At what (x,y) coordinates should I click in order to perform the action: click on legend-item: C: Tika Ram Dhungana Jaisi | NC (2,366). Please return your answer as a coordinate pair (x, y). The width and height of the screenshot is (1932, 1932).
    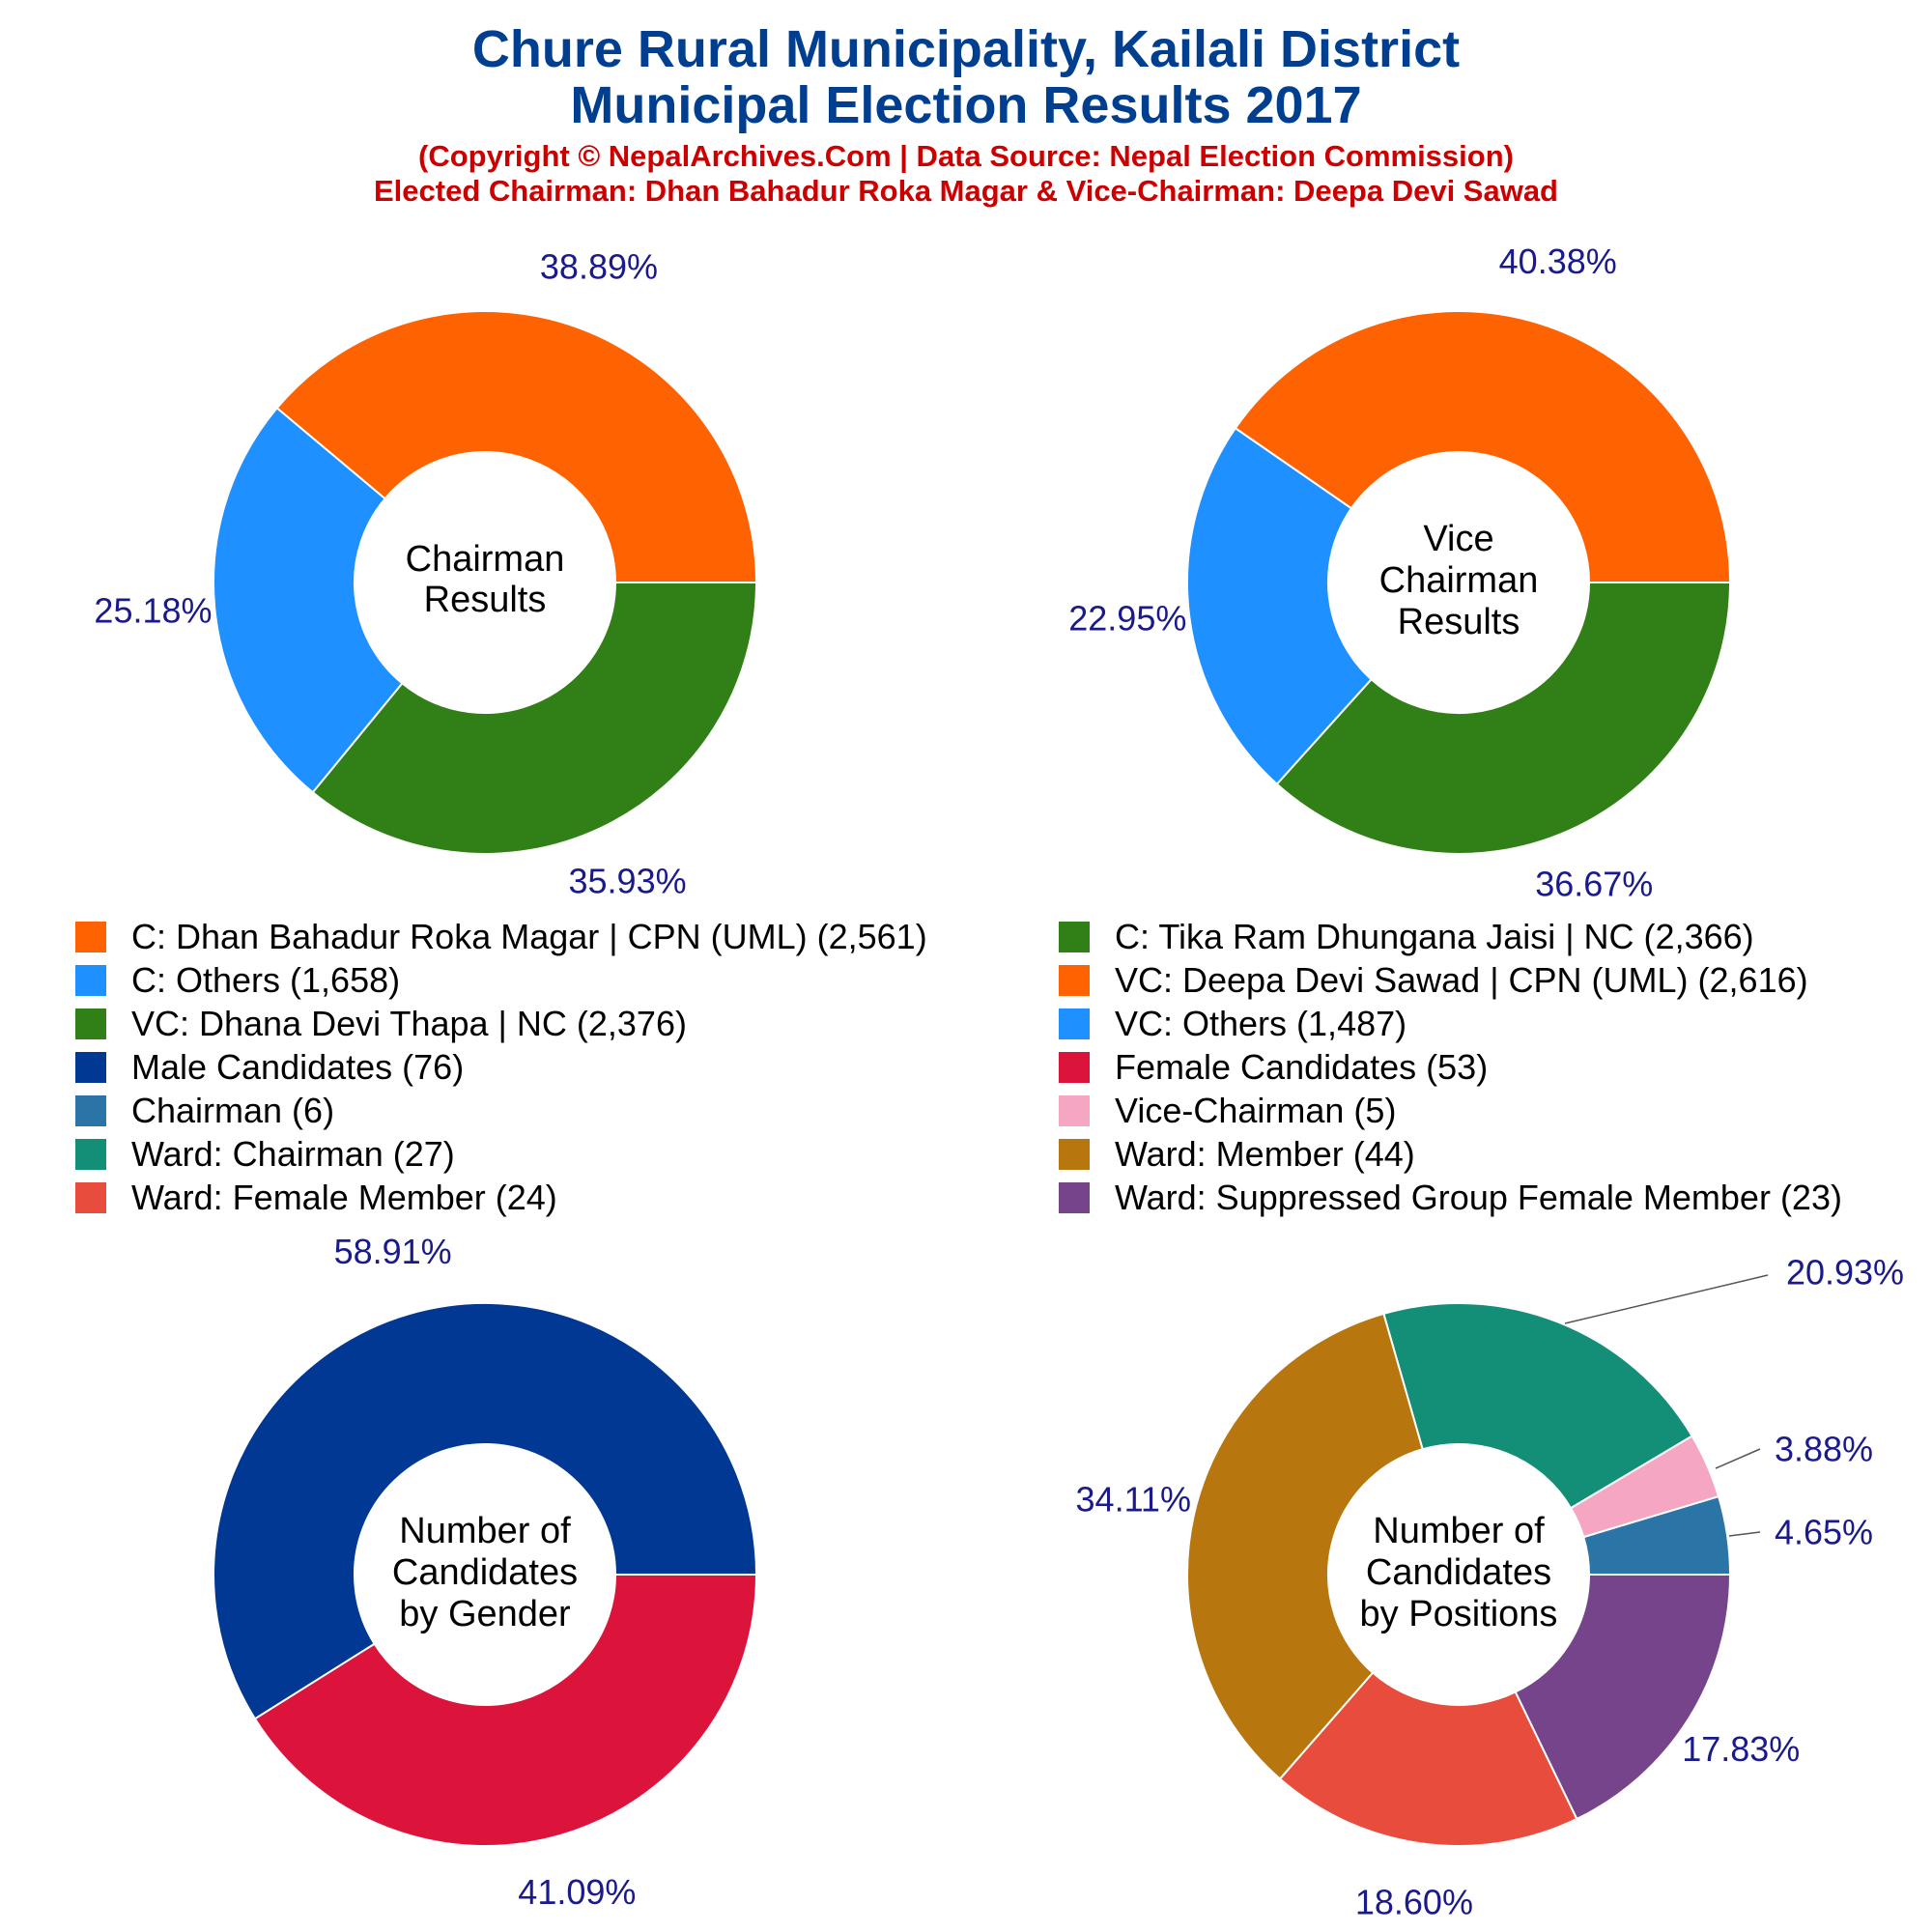
    Looking at the image, I should click on (1406, 936).